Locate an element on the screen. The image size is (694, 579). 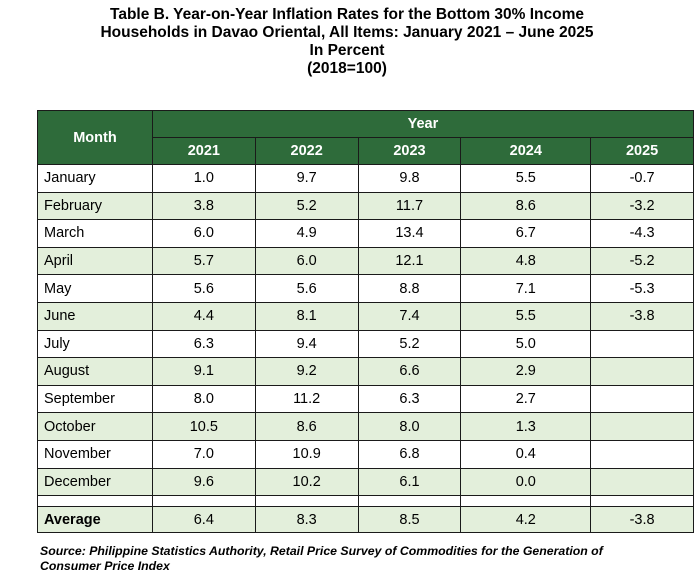
average-value-cell: 8.5 is located at coordinates (409, 520).